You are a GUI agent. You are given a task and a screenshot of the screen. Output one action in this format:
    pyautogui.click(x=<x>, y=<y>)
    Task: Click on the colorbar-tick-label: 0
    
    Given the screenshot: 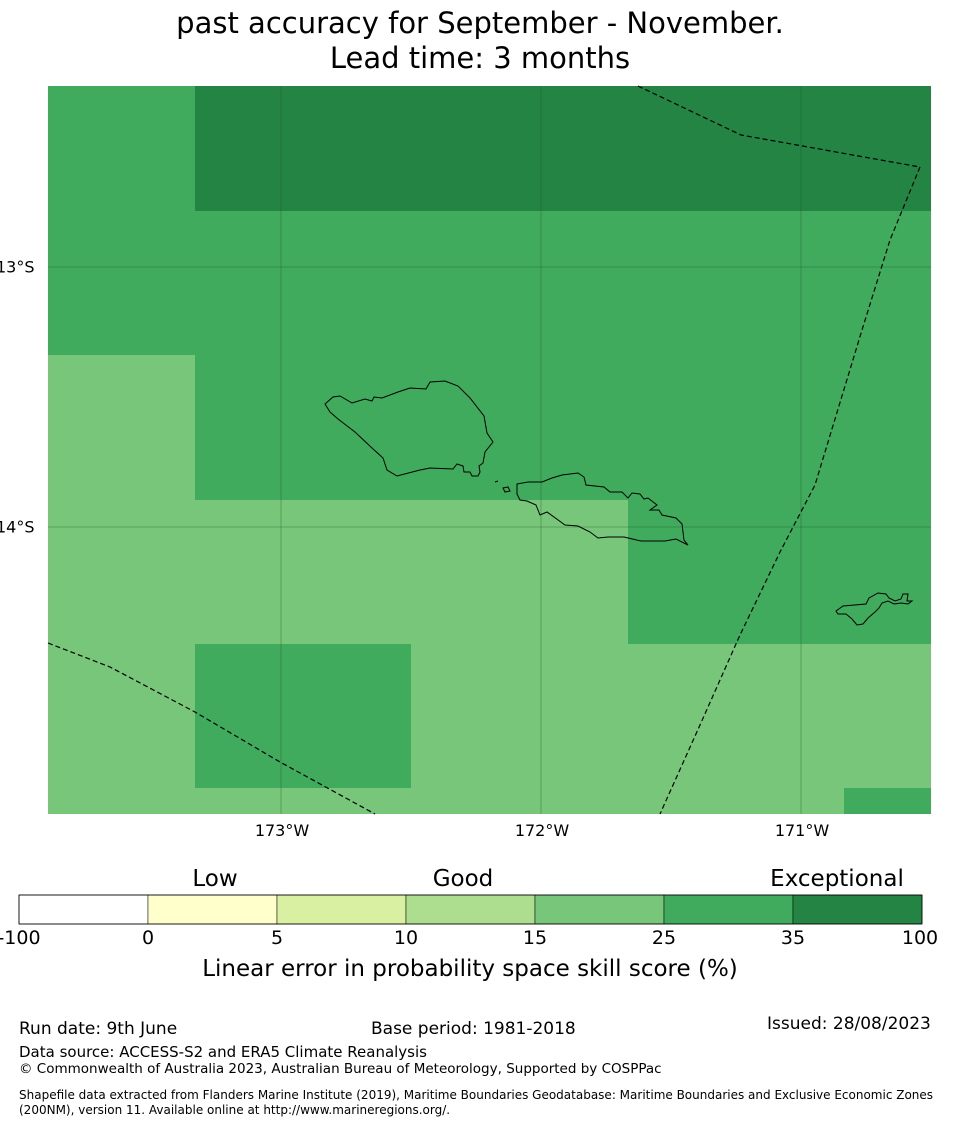 What is the action you would take?
    pyautogui.click(x=148, y=938)
    